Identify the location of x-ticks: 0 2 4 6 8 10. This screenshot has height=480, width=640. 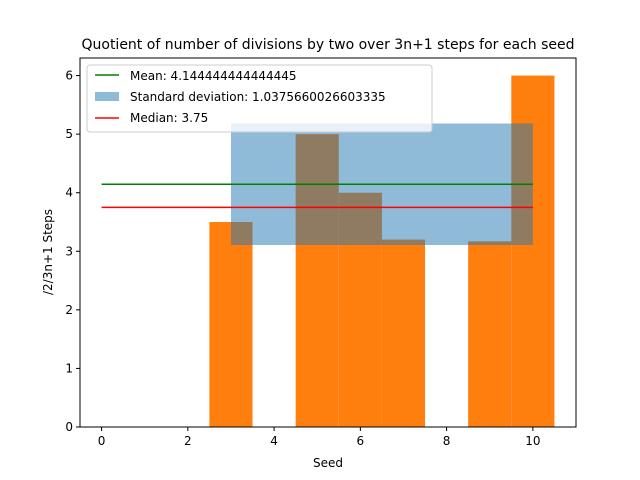
(319, 437).